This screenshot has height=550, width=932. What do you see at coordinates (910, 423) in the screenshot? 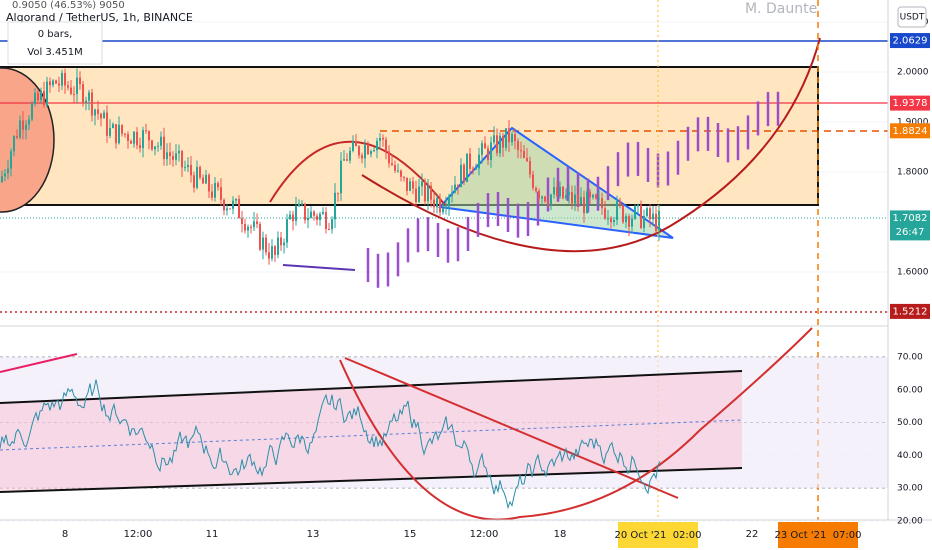
I see `rsi-tick-label: 50.00` at bounding box center [910, 423].